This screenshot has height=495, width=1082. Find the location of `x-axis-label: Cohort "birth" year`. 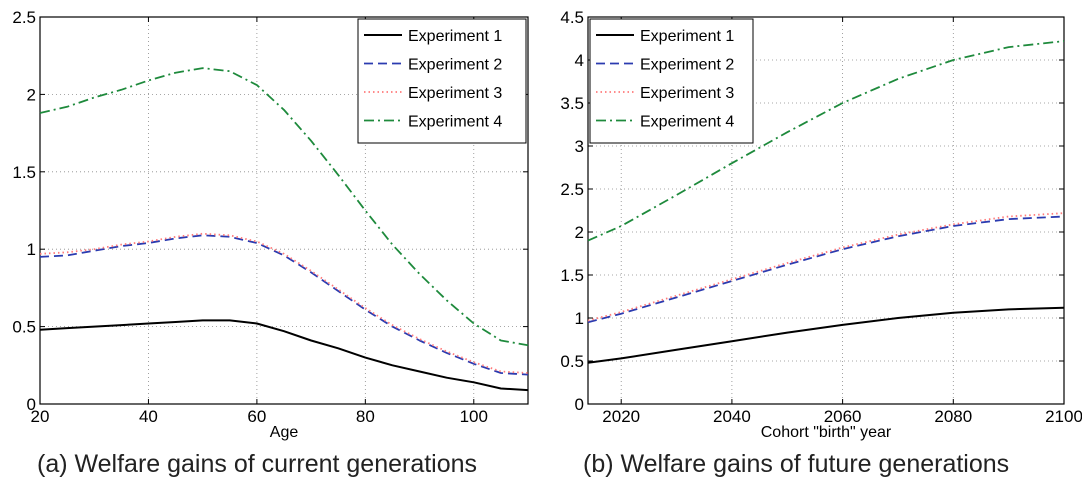

x-axis-label: Cohort "birth" year is located at coordinates (826, 432).